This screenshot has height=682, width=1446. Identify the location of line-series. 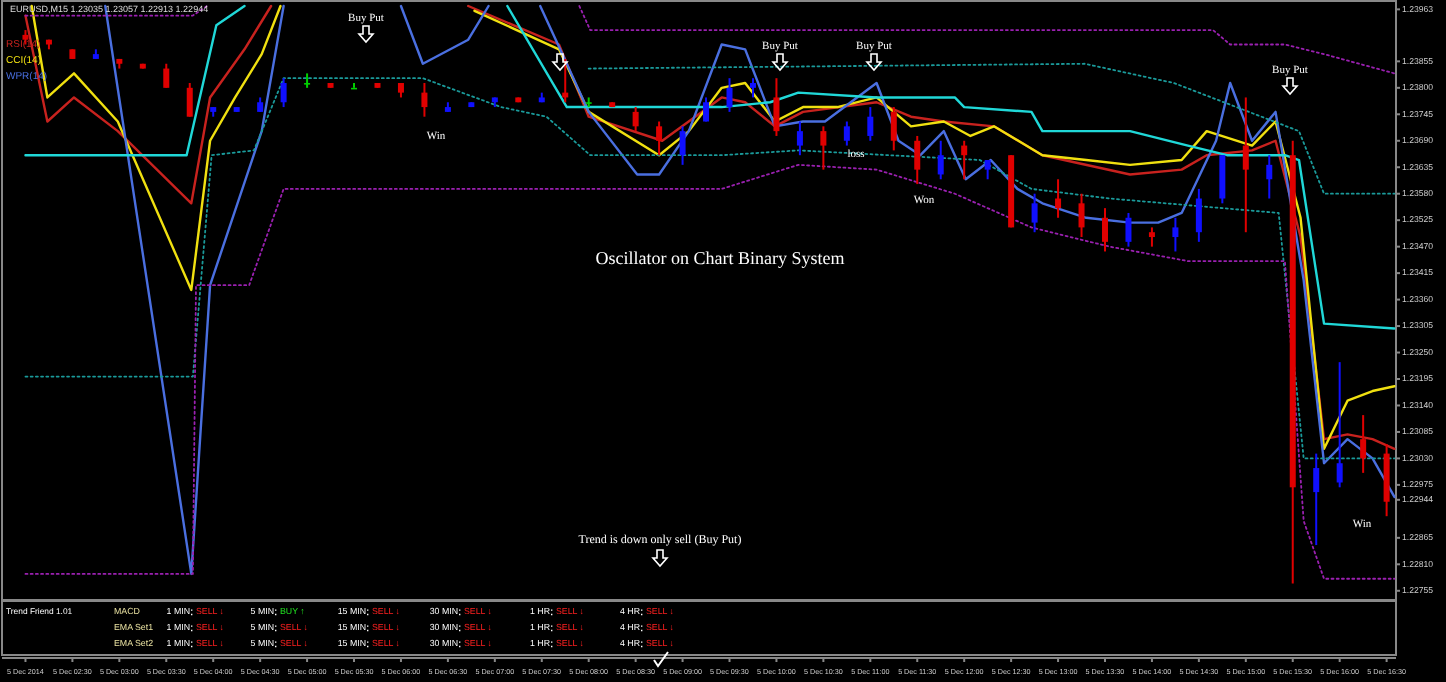
(991, 128).